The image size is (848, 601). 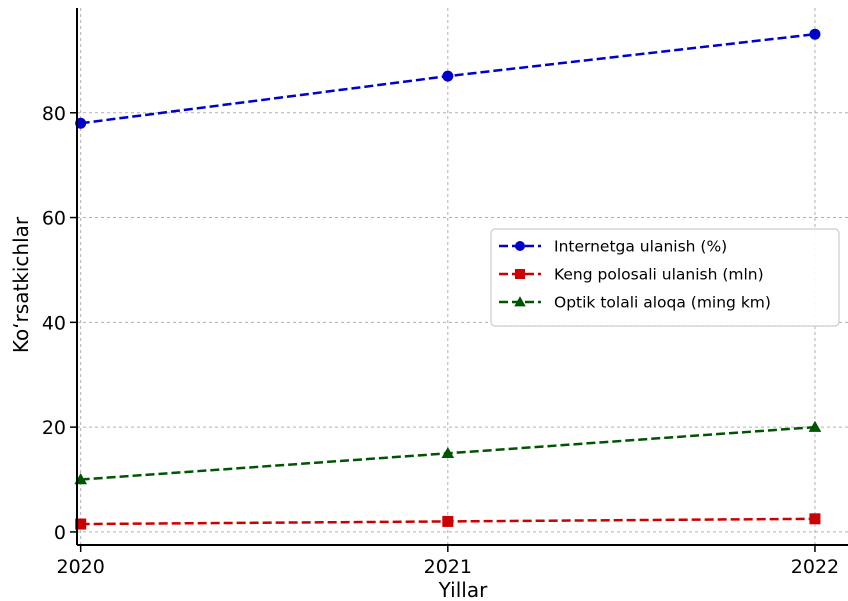 I want to click on legend-item: Keng polosali ulanish (mln), so click(x=631, y=275).